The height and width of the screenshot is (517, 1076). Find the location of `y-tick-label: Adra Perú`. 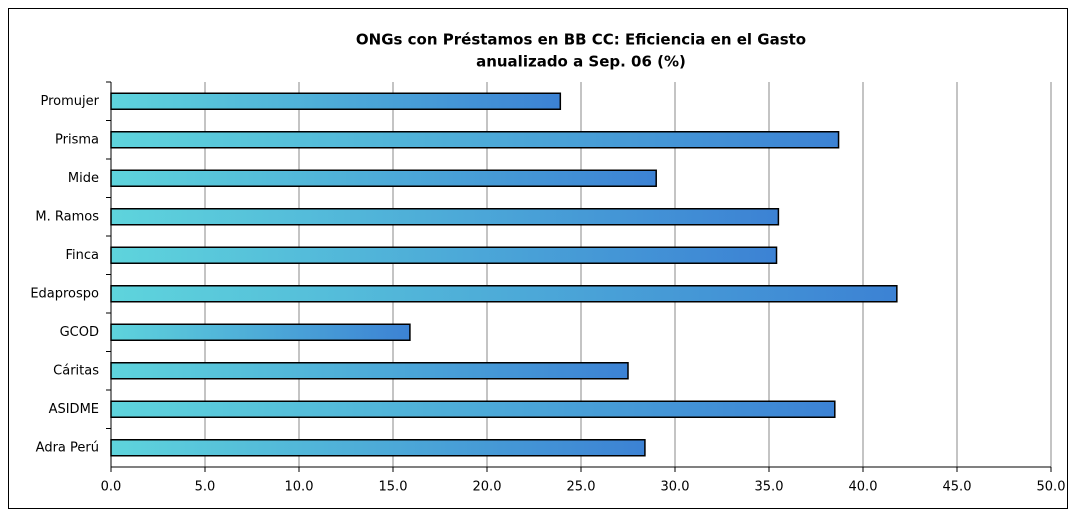

y-tick-label: Adra Perú is located at coordinates (67, 447).